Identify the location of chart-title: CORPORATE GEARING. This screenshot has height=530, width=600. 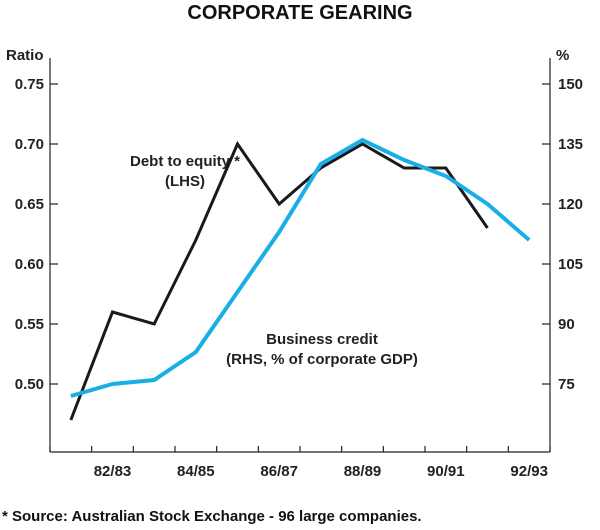
(300, 13).